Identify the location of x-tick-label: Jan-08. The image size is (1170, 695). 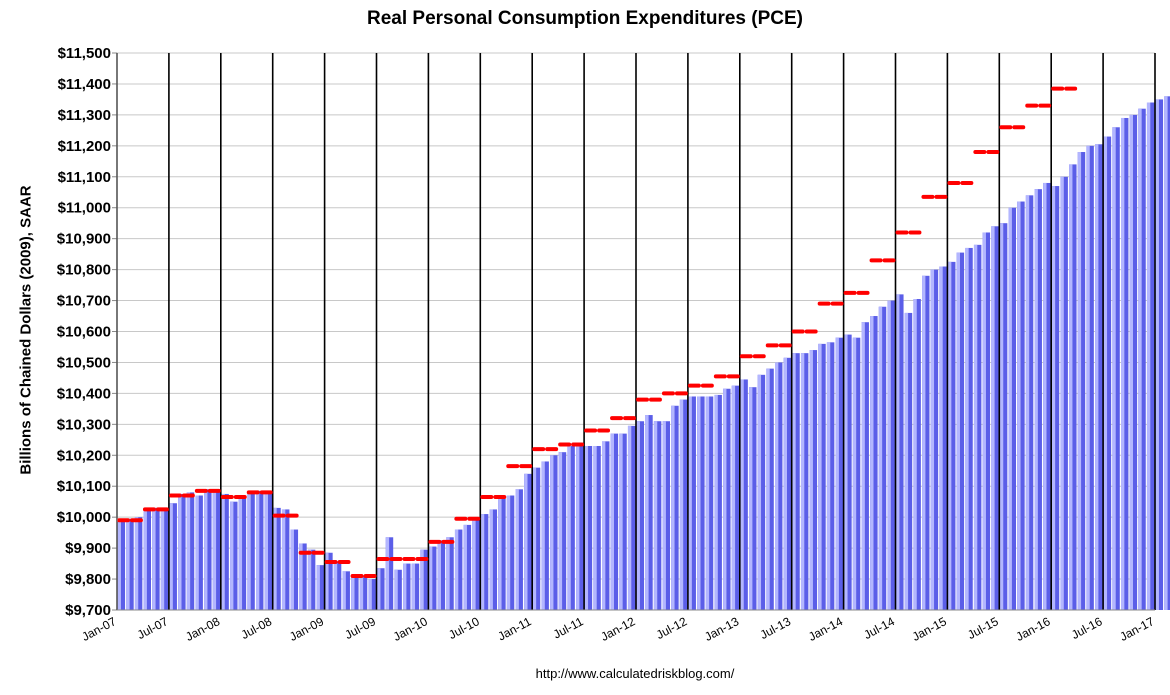
(202, 629).